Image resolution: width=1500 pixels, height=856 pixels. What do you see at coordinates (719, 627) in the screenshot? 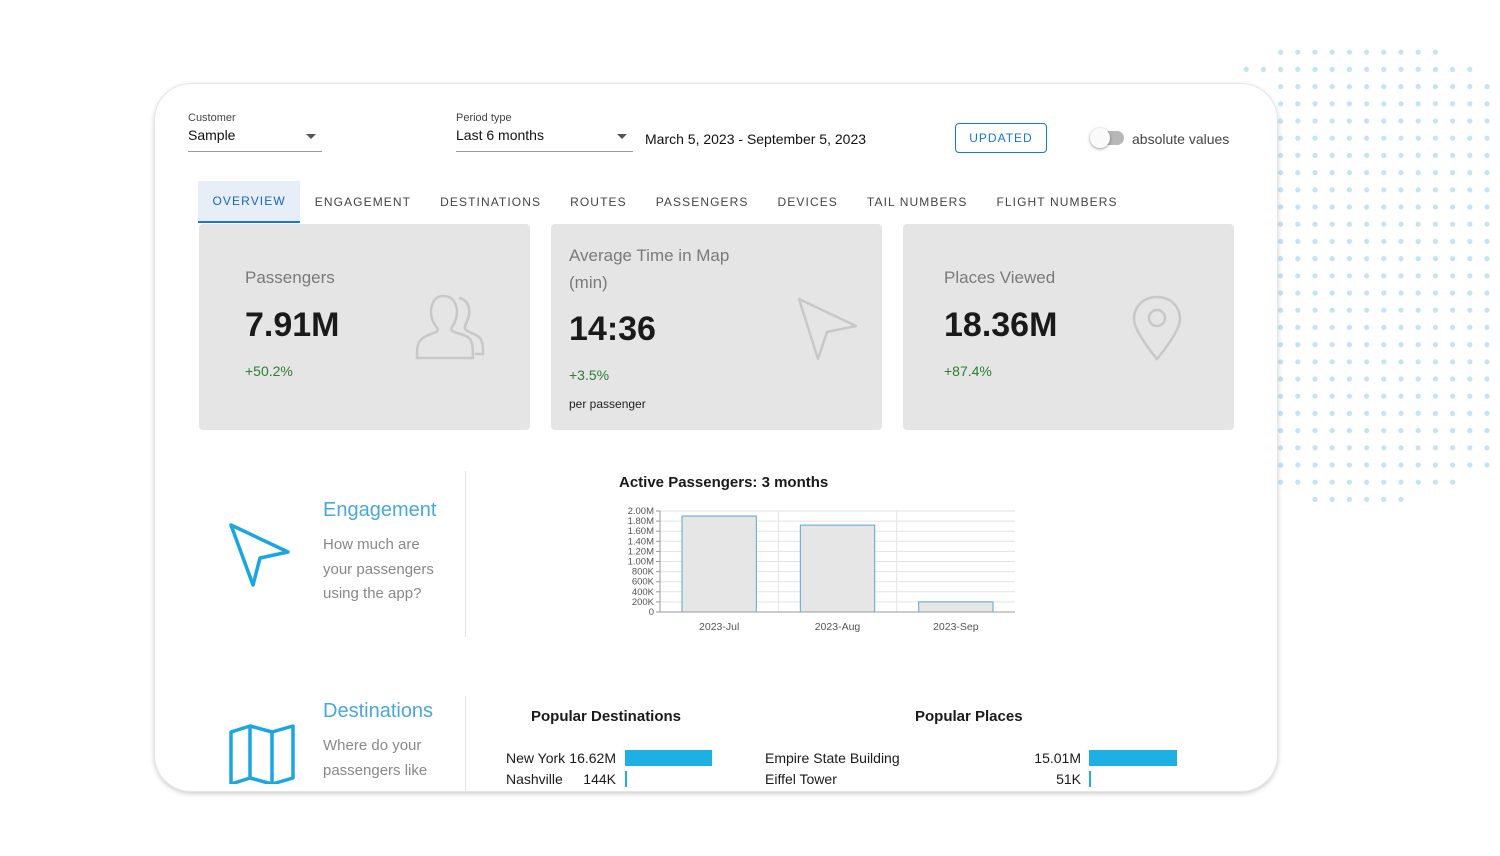
I see `x-tick-label: 2023-Jul` at bounding box center [719, 627].